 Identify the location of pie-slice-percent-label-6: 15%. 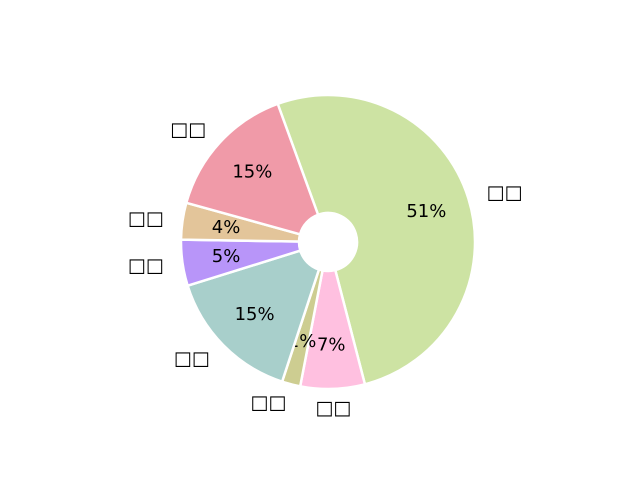
(252, 172).